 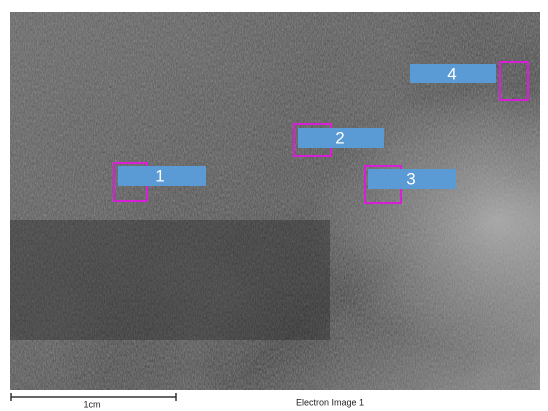 I want to click on marker-label: 1, so click(x=159, y=175).